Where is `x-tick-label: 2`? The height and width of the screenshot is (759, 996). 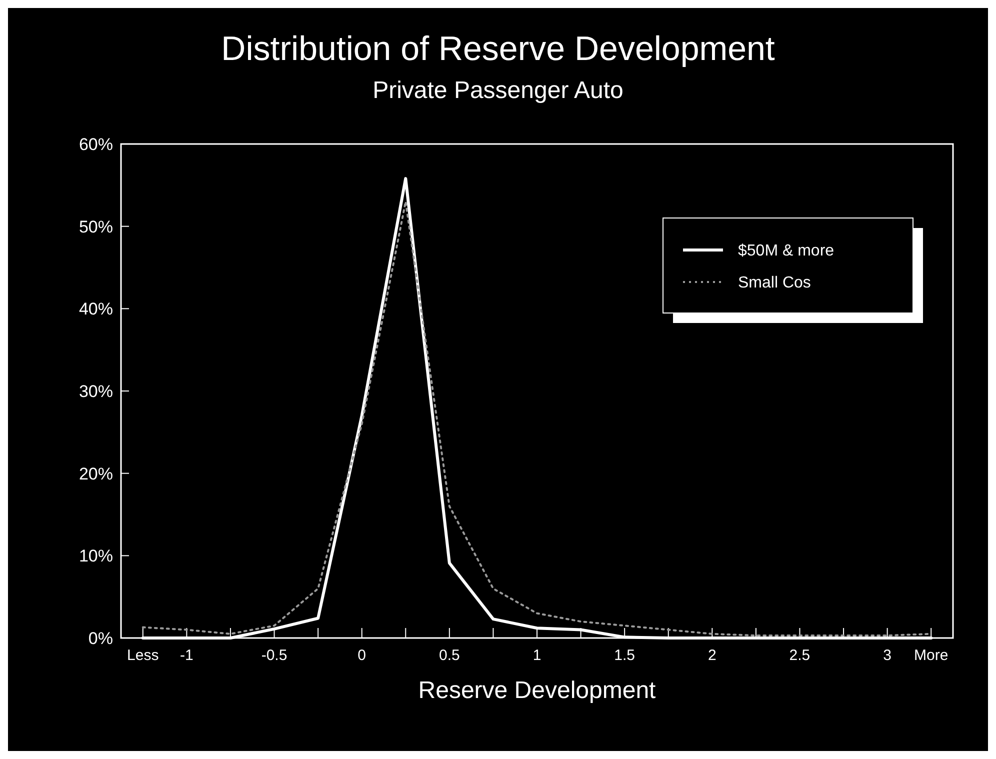 x-tick-label: 2 is located at coordinates (712, 655).